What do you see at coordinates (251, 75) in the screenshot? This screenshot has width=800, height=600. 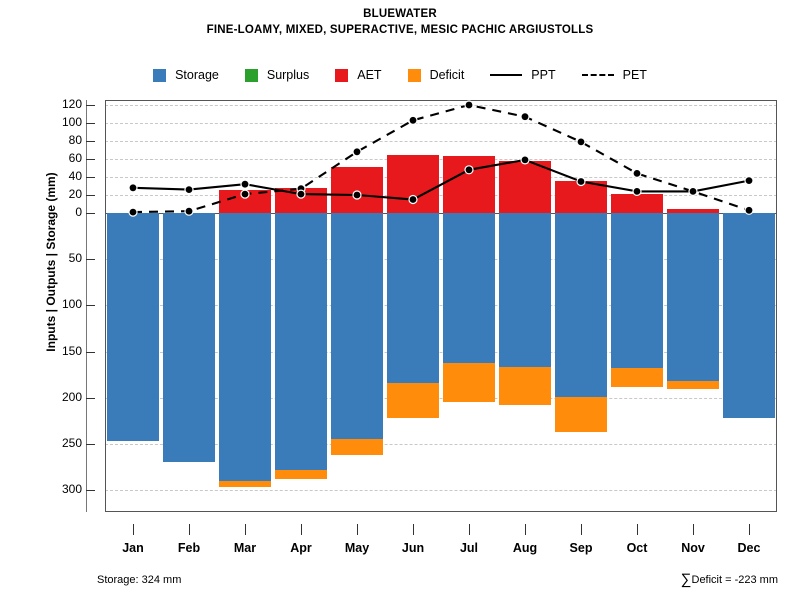 I see `legend-swatch-surplus-icon` at bounding box center [251, 75].